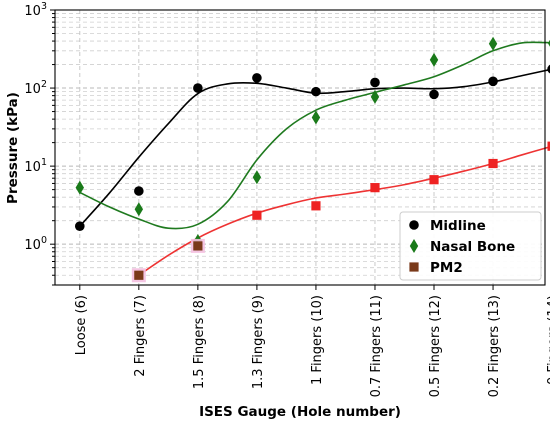  I want to click on legend-nasal-bone-label: Nasal Bone, so click(472, 247).